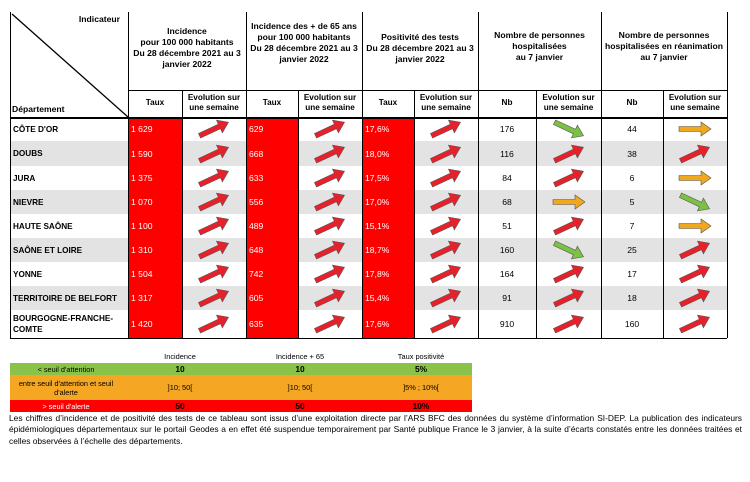  I want to click on inc-value: 1 590, so click(142, 153).